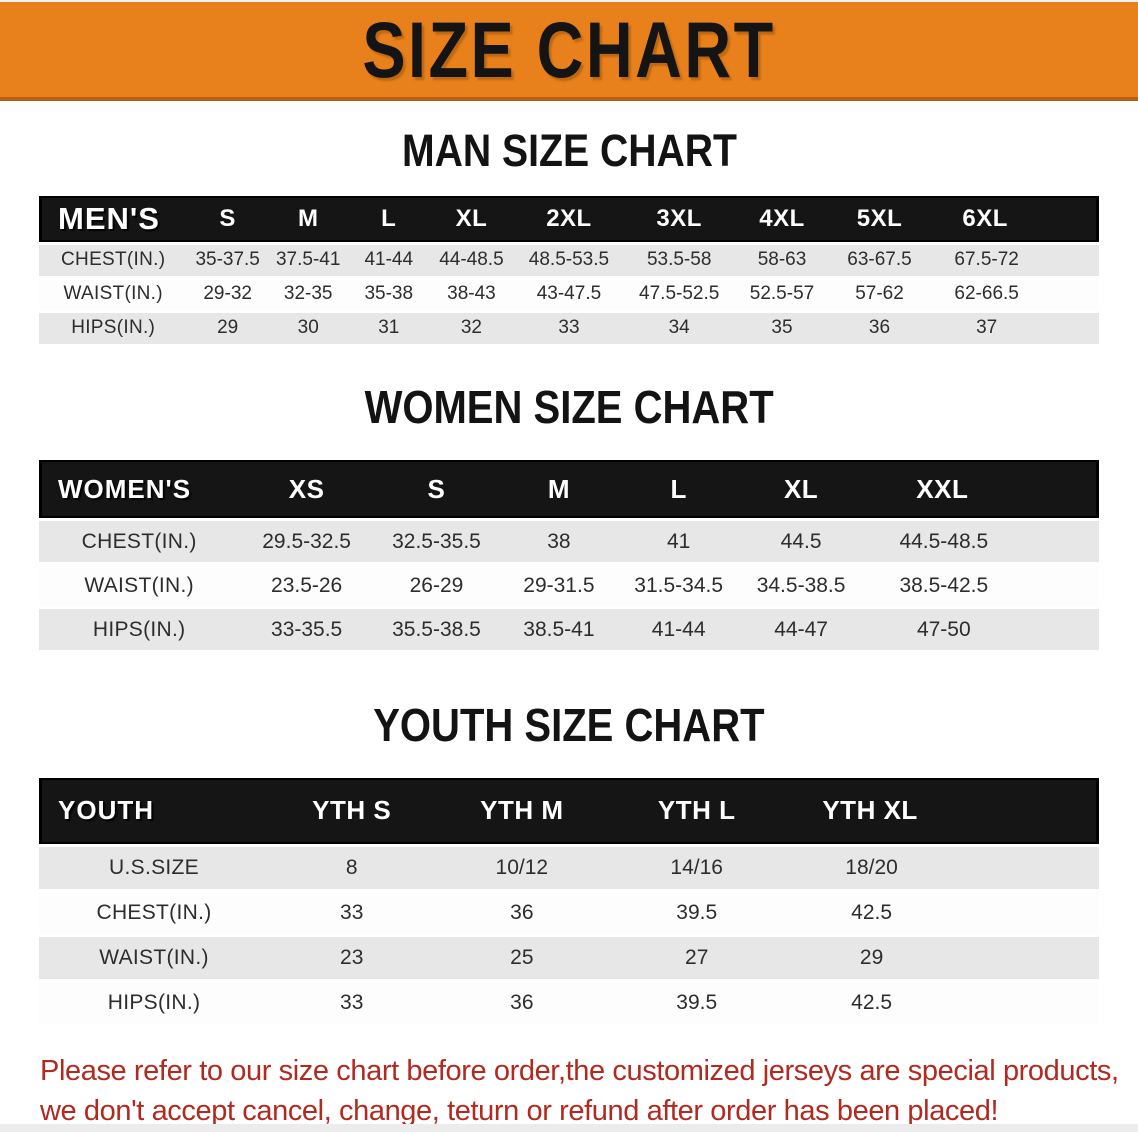  What do you see at coordinates (306, 542) in the screenshot?
I see `cell-value: 29.5-32.5` at bounding box center [306, 542].